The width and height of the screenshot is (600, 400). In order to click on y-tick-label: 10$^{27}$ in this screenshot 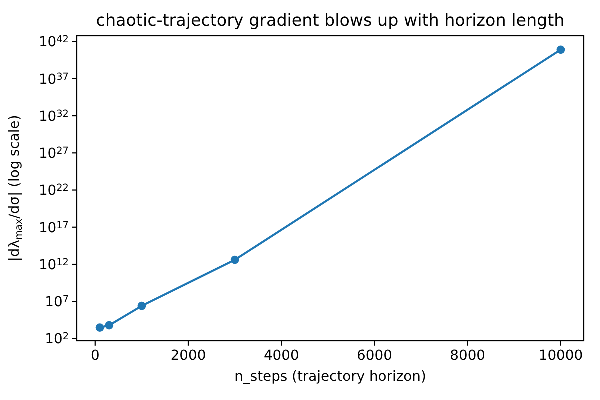, I will do `click(53, 154)`.